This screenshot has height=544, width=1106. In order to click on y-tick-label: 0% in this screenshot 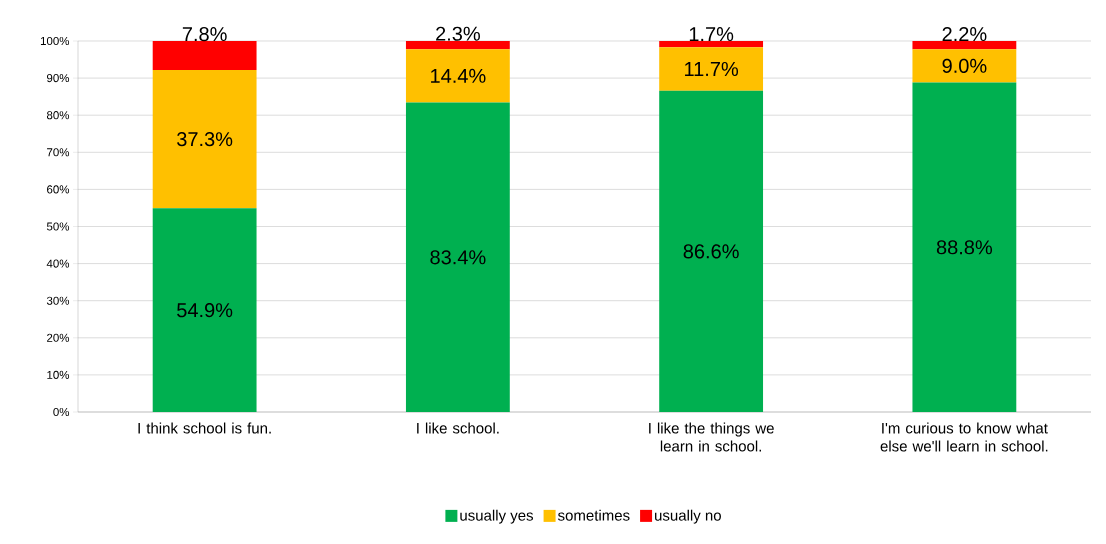, I will do `click(61, 412)`.